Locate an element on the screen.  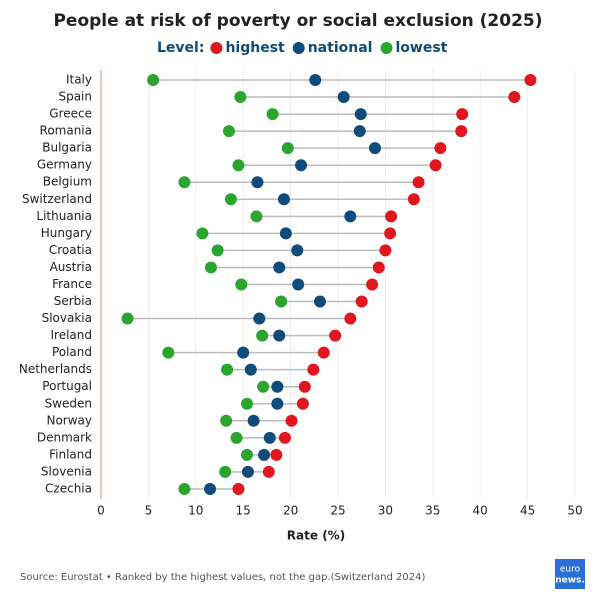
y-tick-label: Greece is located at coordinates (70, 114).